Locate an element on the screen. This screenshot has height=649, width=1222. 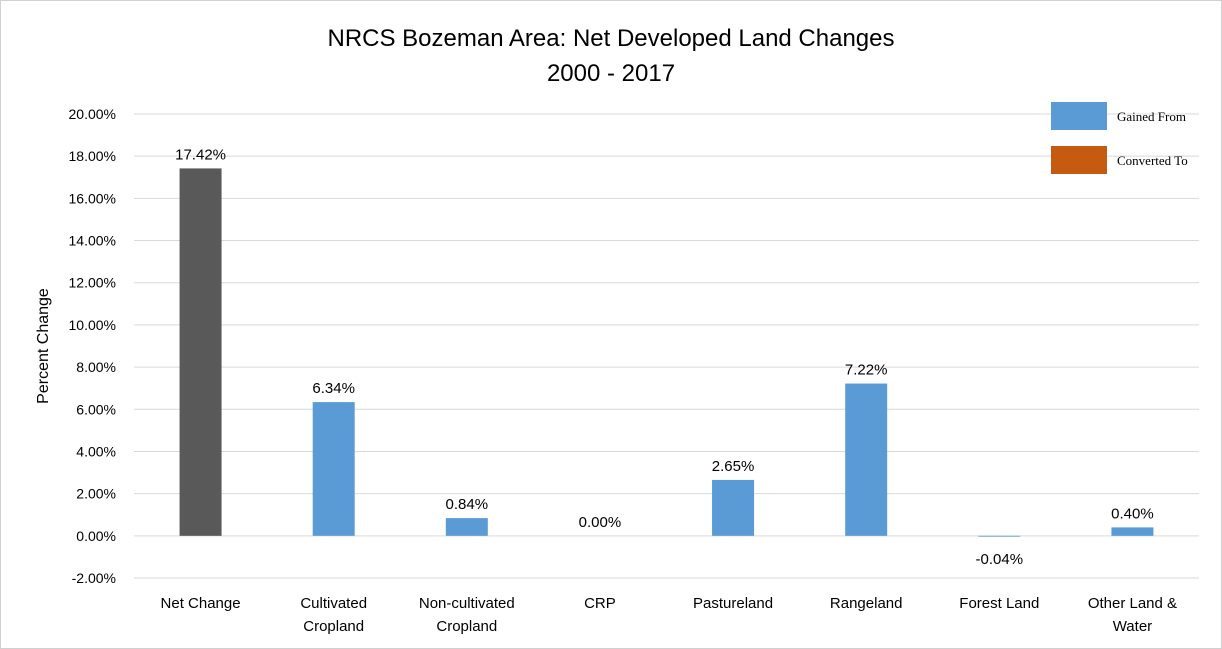
y-tick-label: -2.00% is located at coordinates (94, 578).